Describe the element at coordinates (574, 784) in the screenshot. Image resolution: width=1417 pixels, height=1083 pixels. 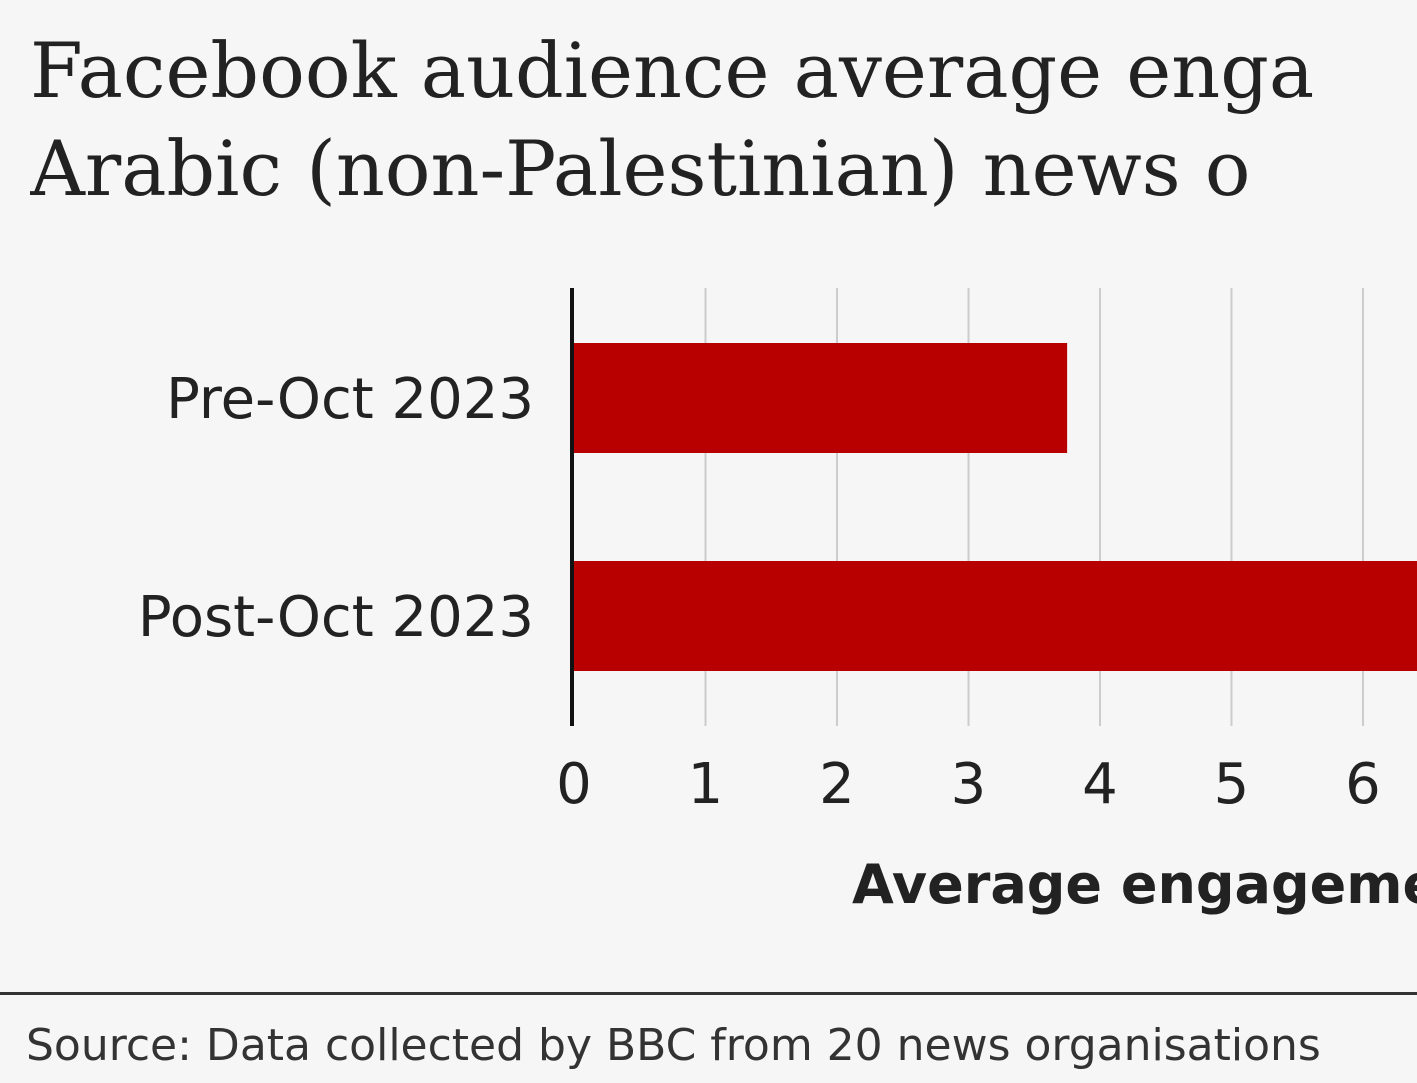
I see `x-tick-label: 0` at that location.